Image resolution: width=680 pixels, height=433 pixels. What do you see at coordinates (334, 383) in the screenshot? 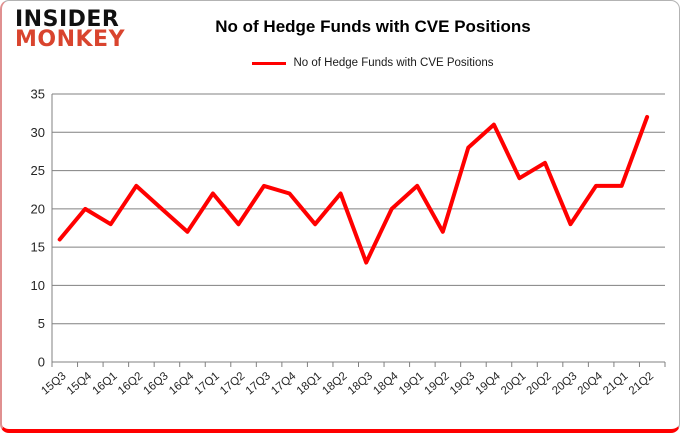
I see `x-tick-label: 18Q2` at bounding box center [334, 383].